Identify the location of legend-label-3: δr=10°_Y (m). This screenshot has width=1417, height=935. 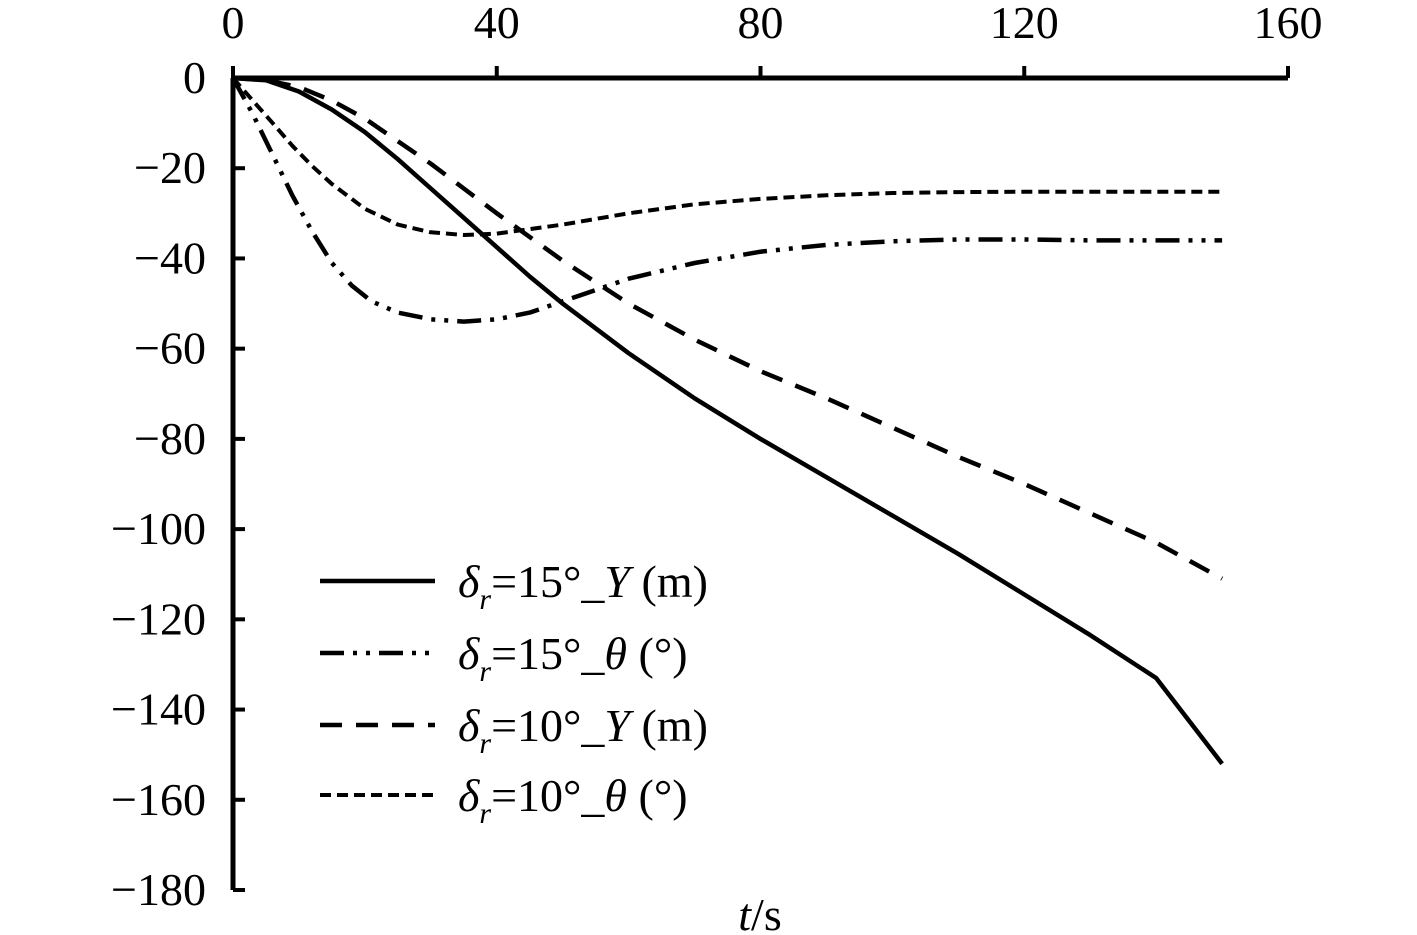
(583, 730).